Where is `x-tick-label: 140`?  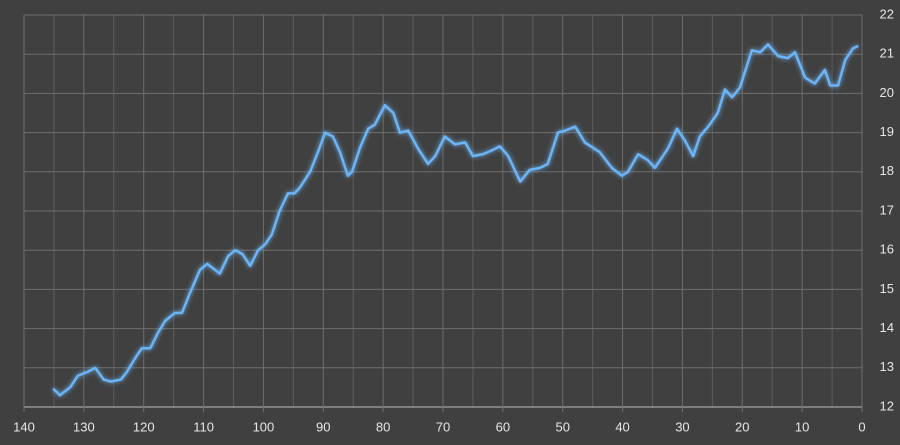
x-tick-label: 140 is located at coordinates (24, 426).